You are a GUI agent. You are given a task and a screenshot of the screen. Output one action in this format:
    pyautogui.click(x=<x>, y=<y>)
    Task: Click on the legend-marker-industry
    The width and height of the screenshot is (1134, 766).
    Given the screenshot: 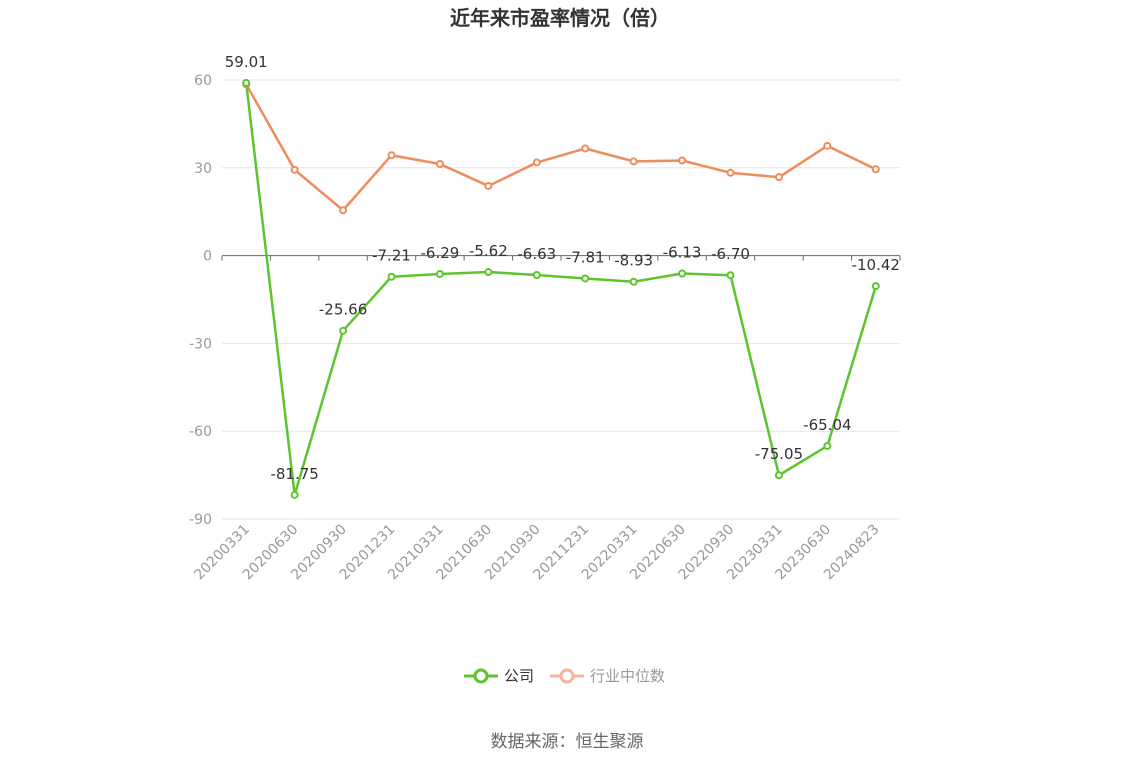 What is the action you would take?
    pyautogui.click(x=567, y=676)
    